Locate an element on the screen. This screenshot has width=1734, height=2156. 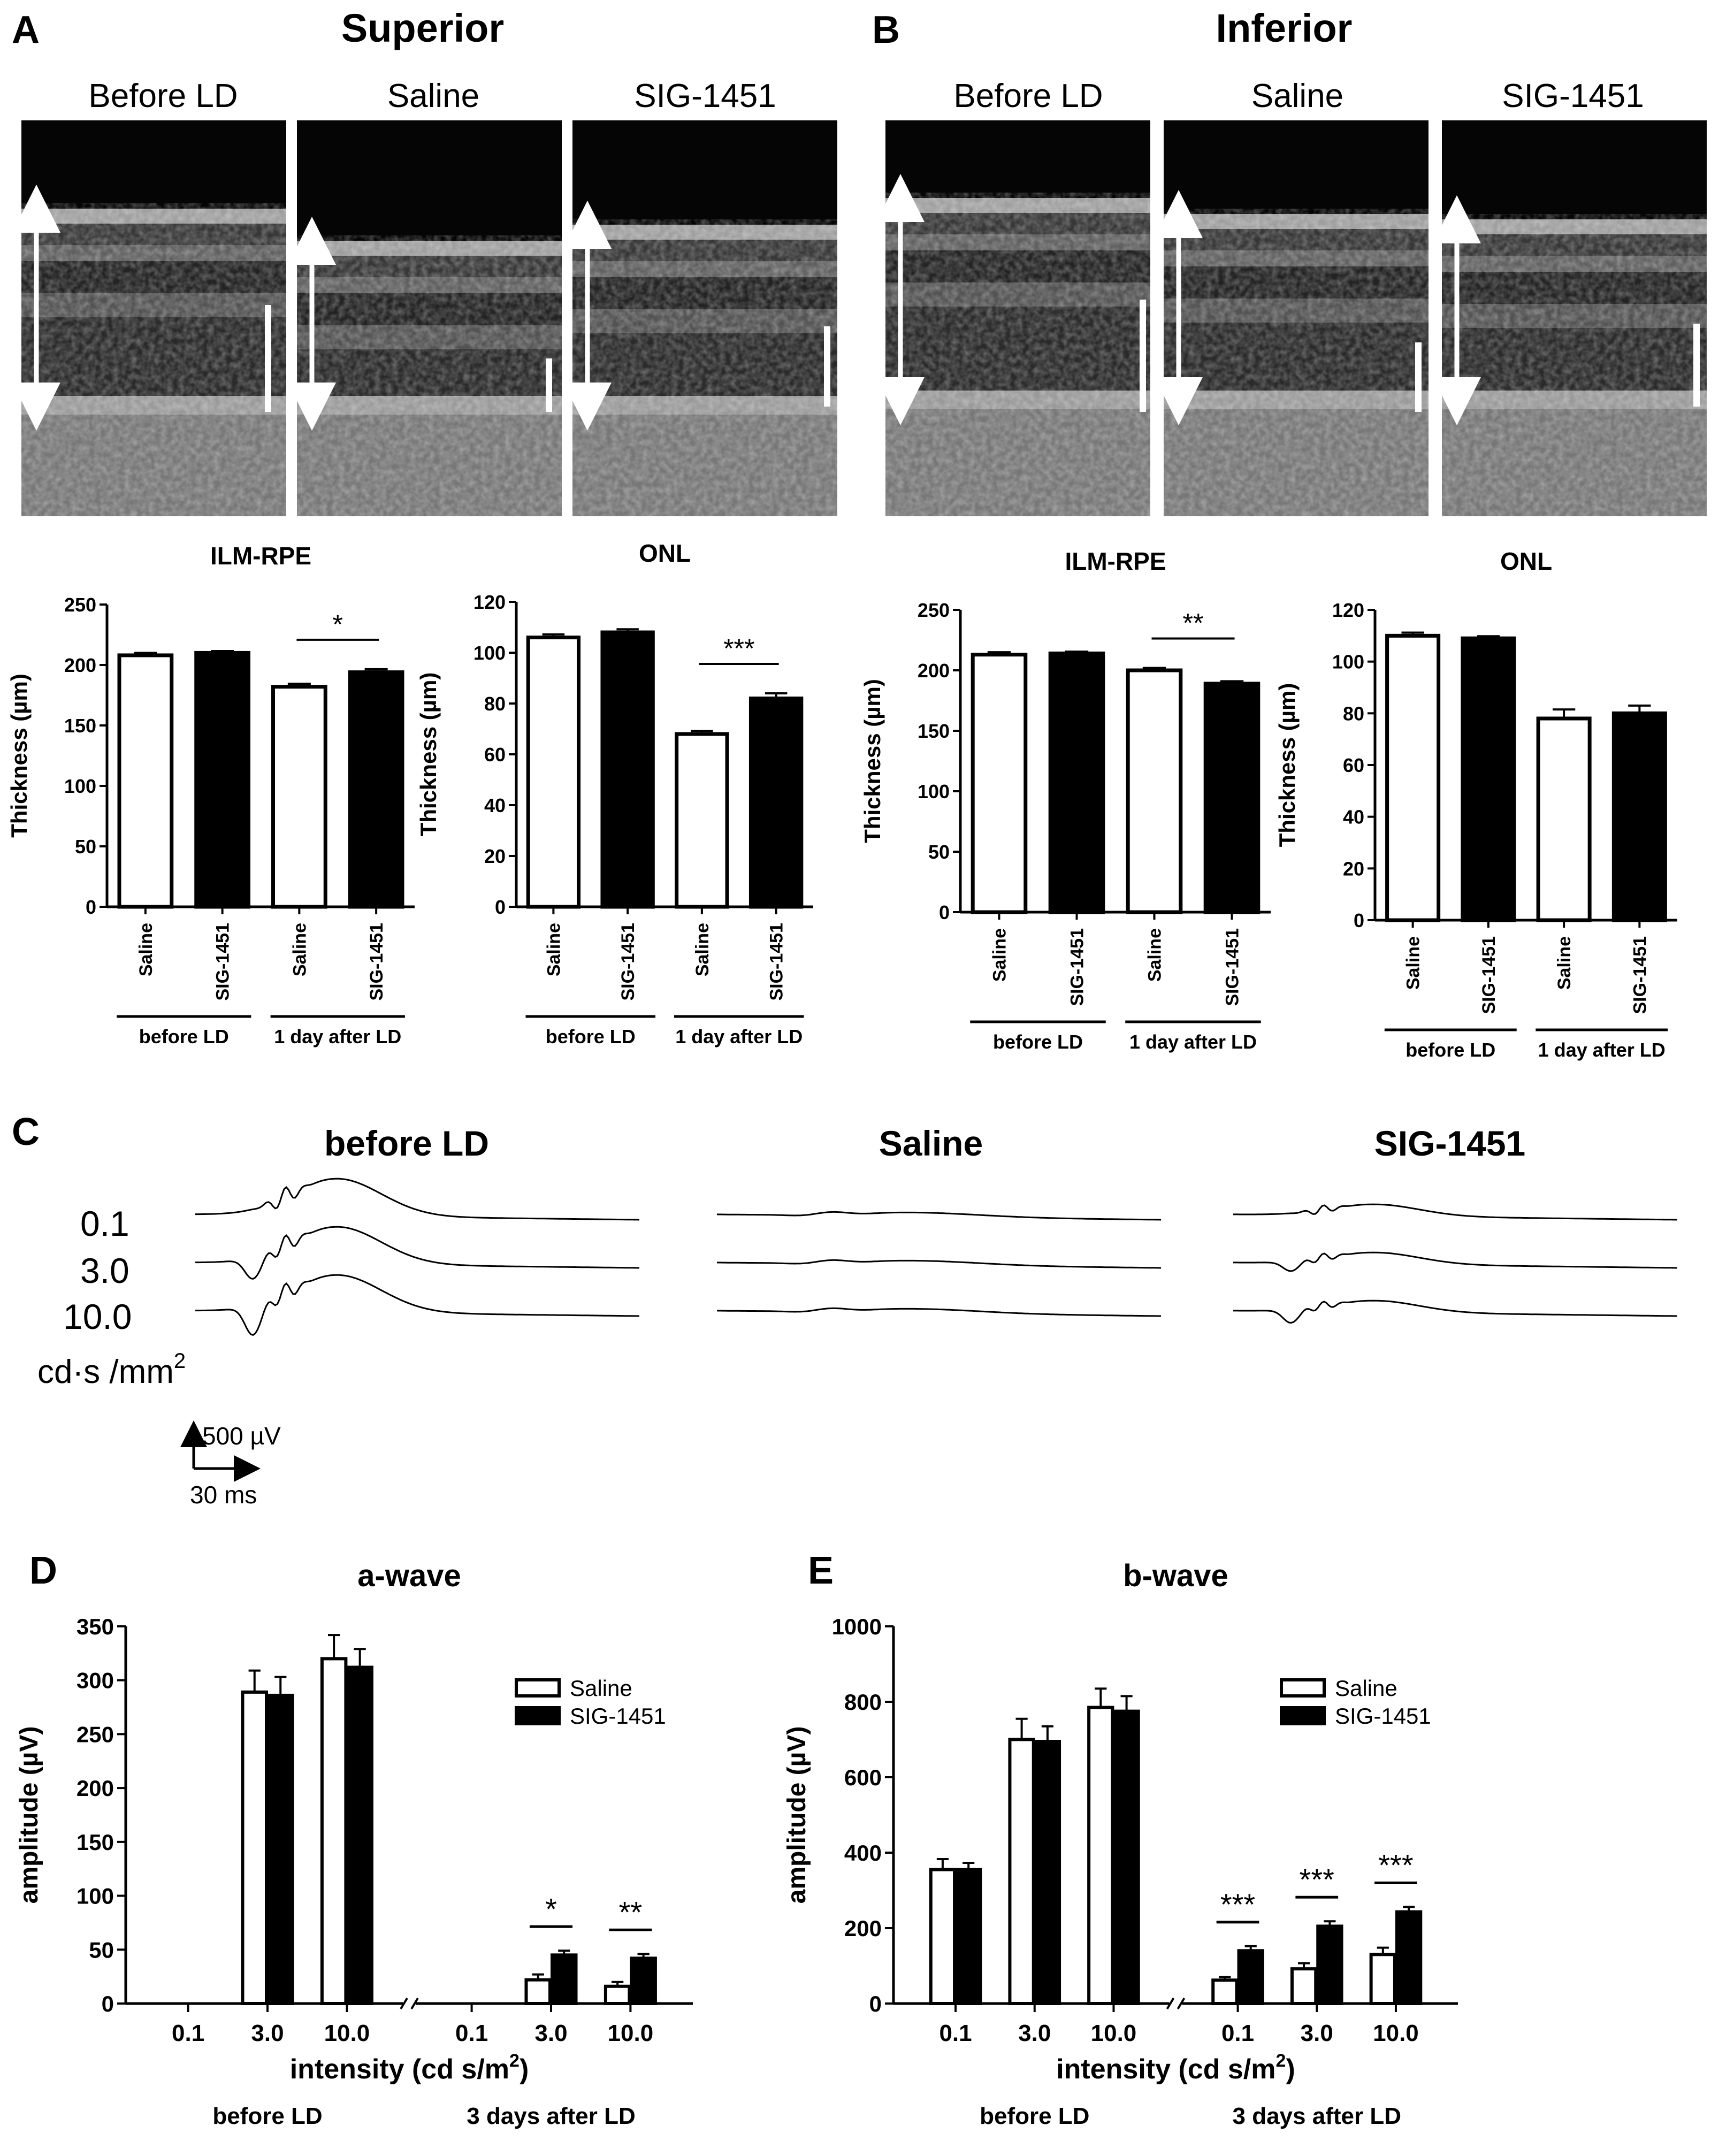
erg-unit-label: cd·s /mm2 is located at coordinates (111, 1369).